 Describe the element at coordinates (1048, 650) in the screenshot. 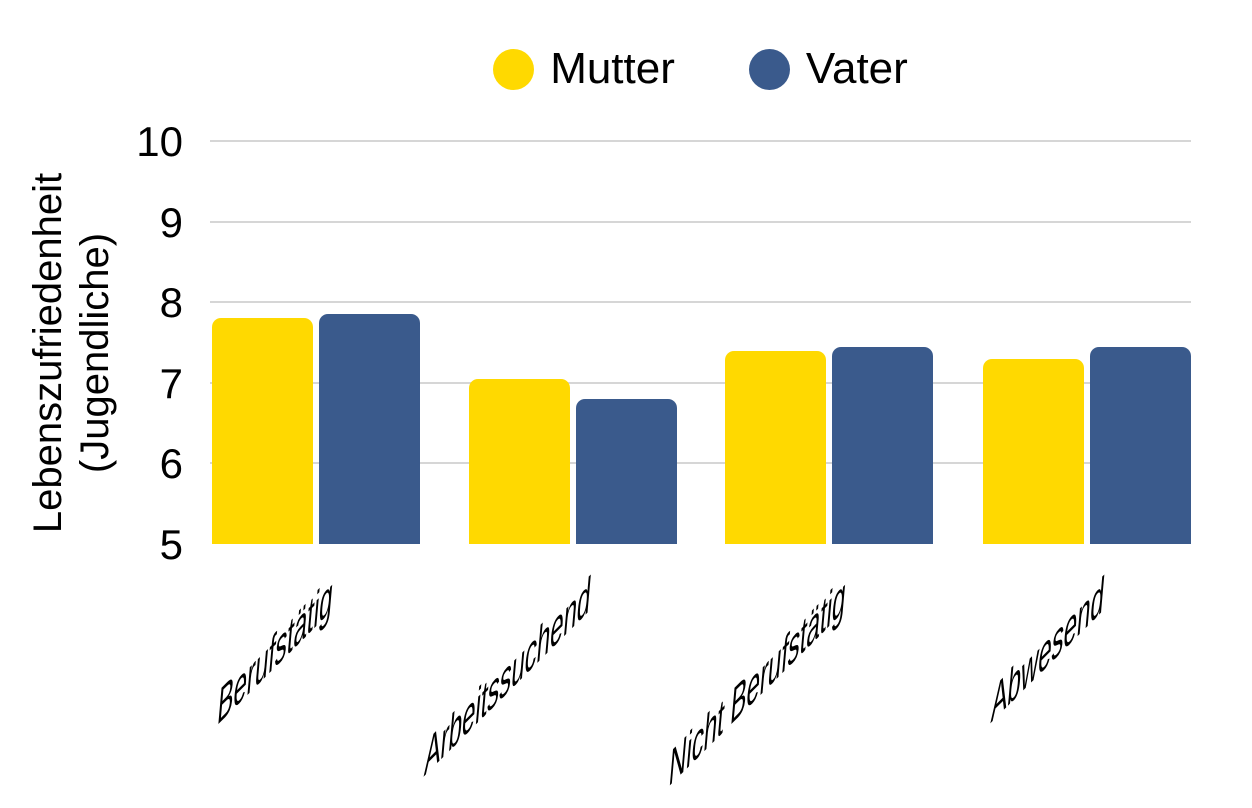

I see `x-tick-label: Abwesend` at that location.